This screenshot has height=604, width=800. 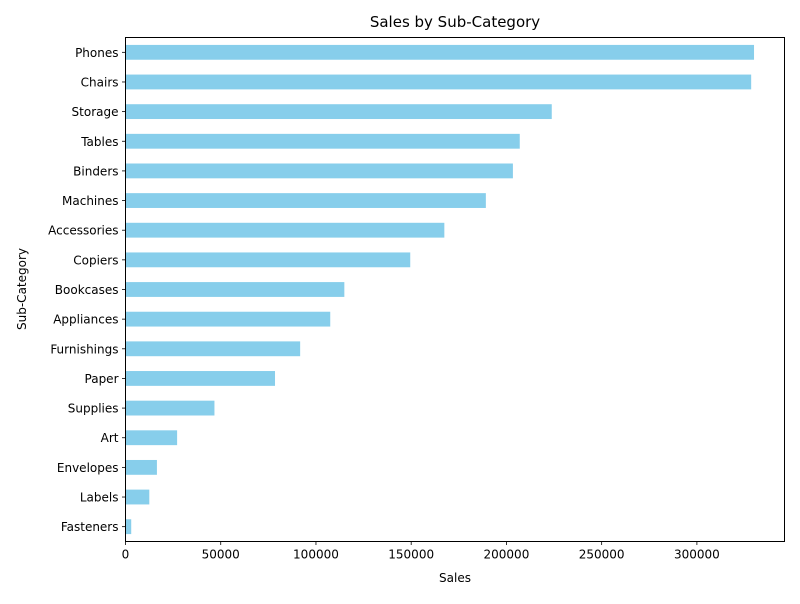 What do you see at coordinates (411, 555) in the screenshot?
I see `x-tick-label: 150000` at bounding box center [411, 555].